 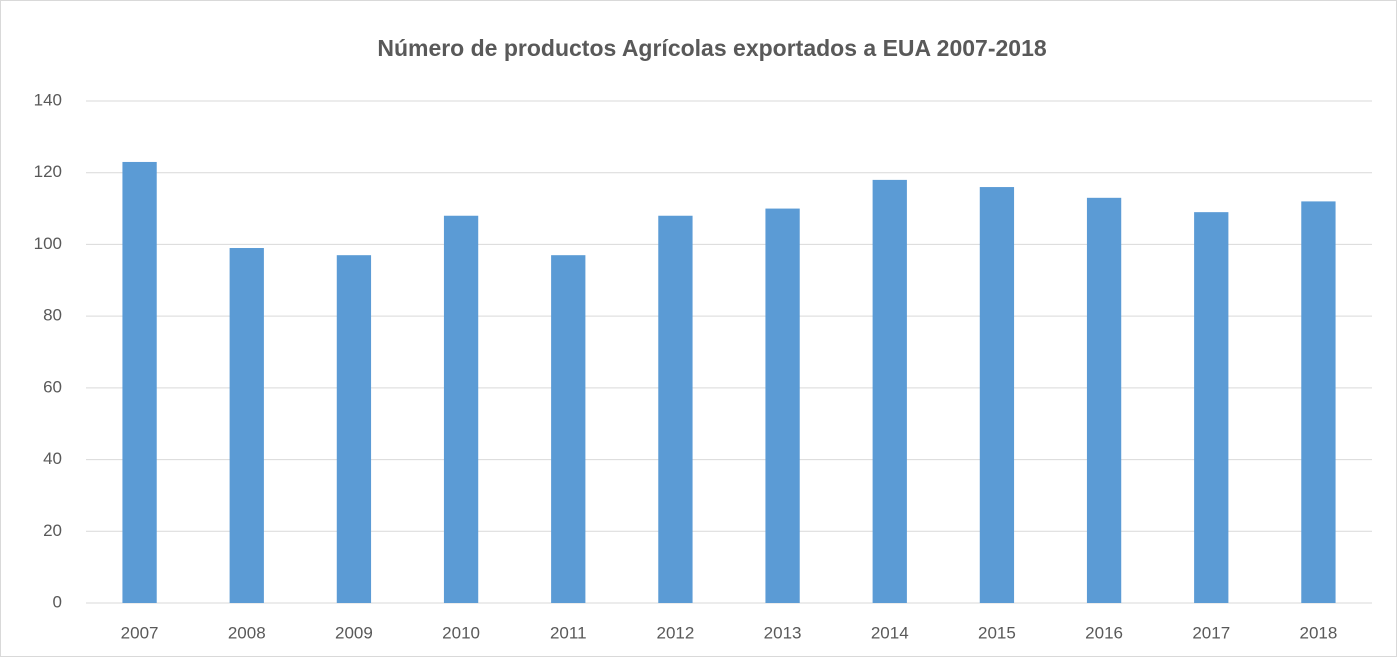 What do you see at coordinates (140, 632) in the screenshot?
I see `x-tick-label: 2007` at bounding box center [140, 632].